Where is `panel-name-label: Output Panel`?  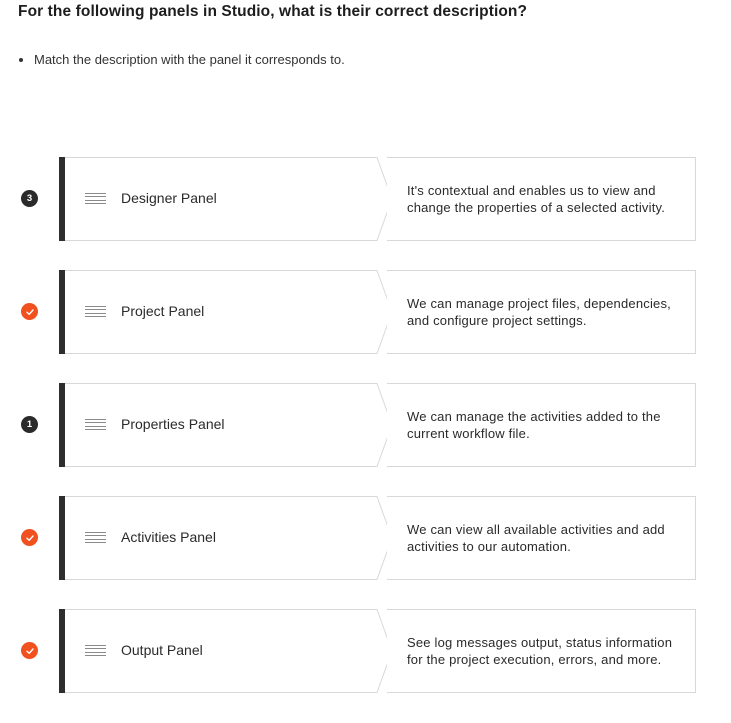 panel-name-label: Output Panel is located at coordinates (162, 650).